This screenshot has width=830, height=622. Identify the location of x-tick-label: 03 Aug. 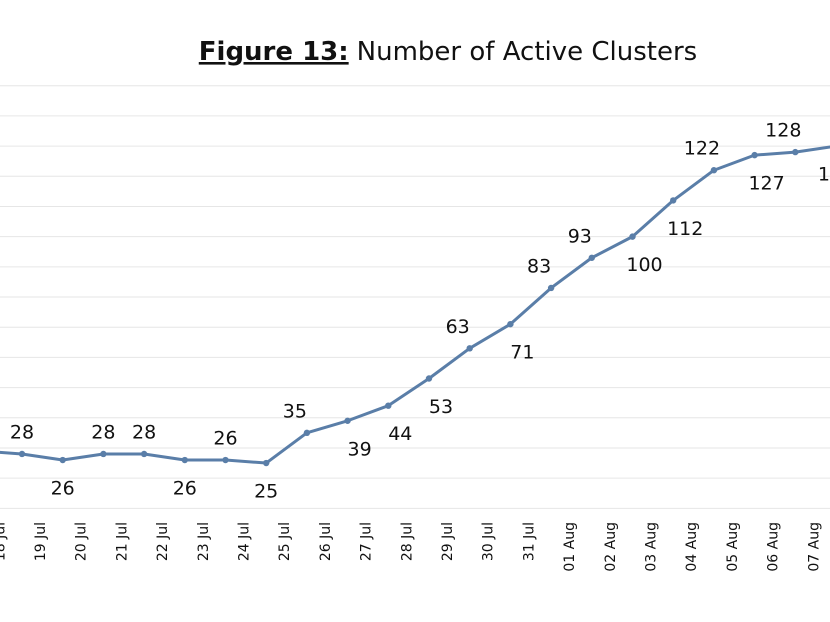
(652, 547).